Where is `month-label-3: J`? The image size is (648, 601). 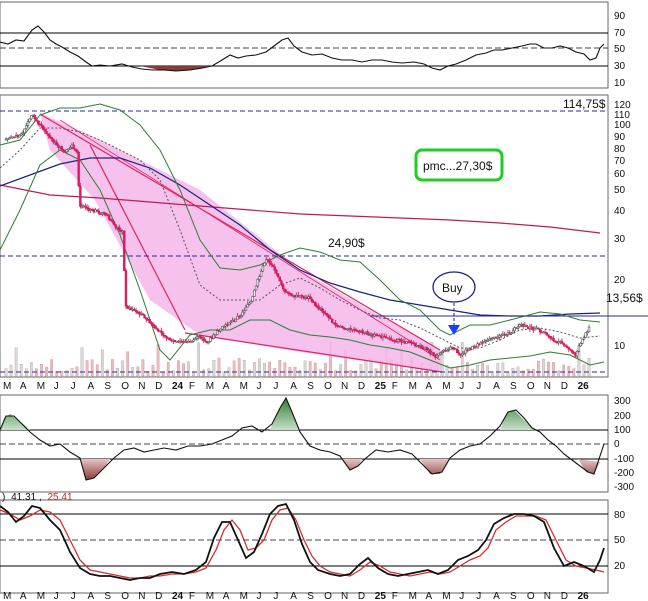
month-label-3: J is located at coordinates (56, 386).